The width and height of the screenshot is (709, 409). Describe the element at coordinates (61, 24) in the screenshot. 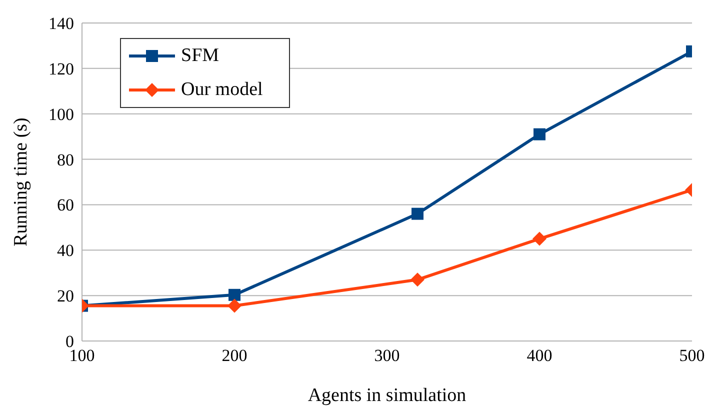

I see `y-tick-label: 140` at that location.